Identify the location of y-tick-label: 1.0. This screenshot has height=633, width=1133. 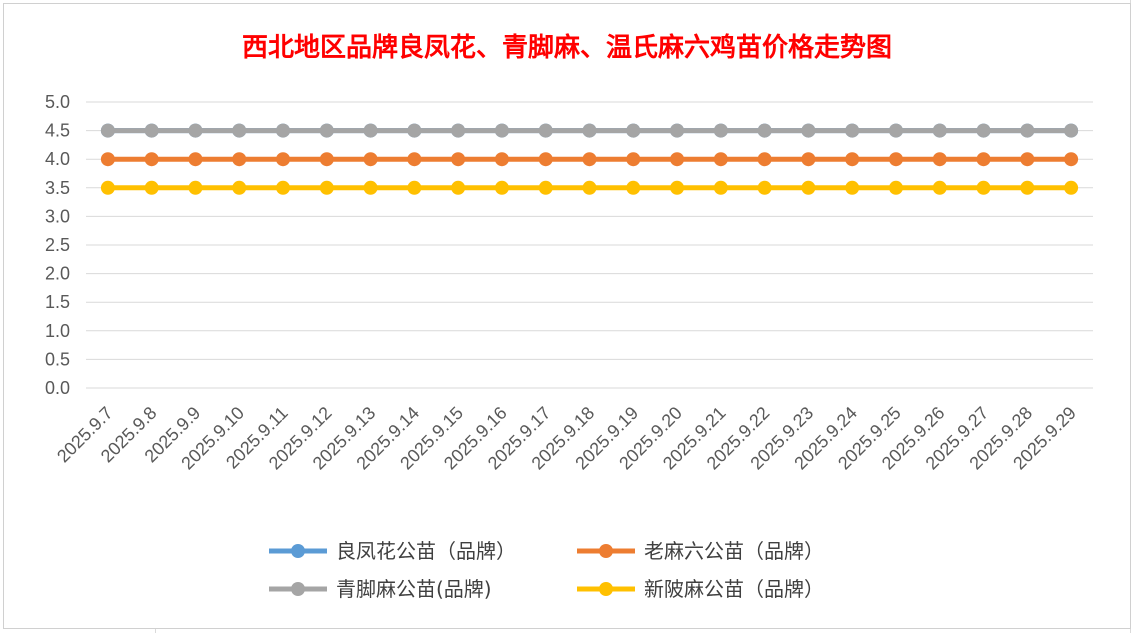
(57, 331).